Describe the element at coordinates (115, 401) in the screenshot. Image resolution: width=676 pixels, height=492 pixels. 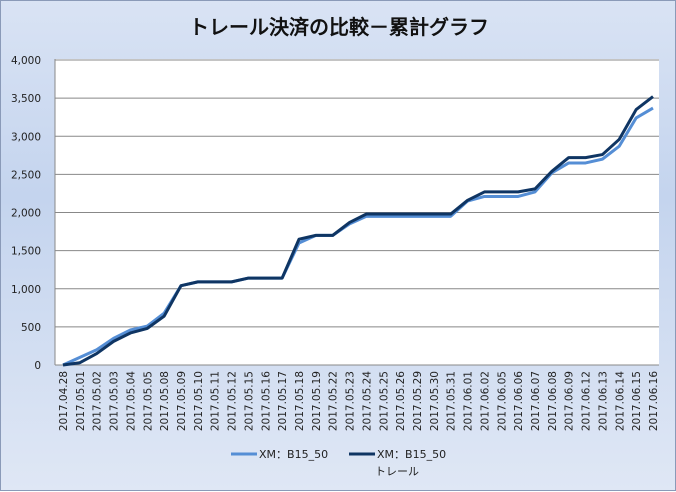
I see `x-tick-label: 2017.05.03` at that location.